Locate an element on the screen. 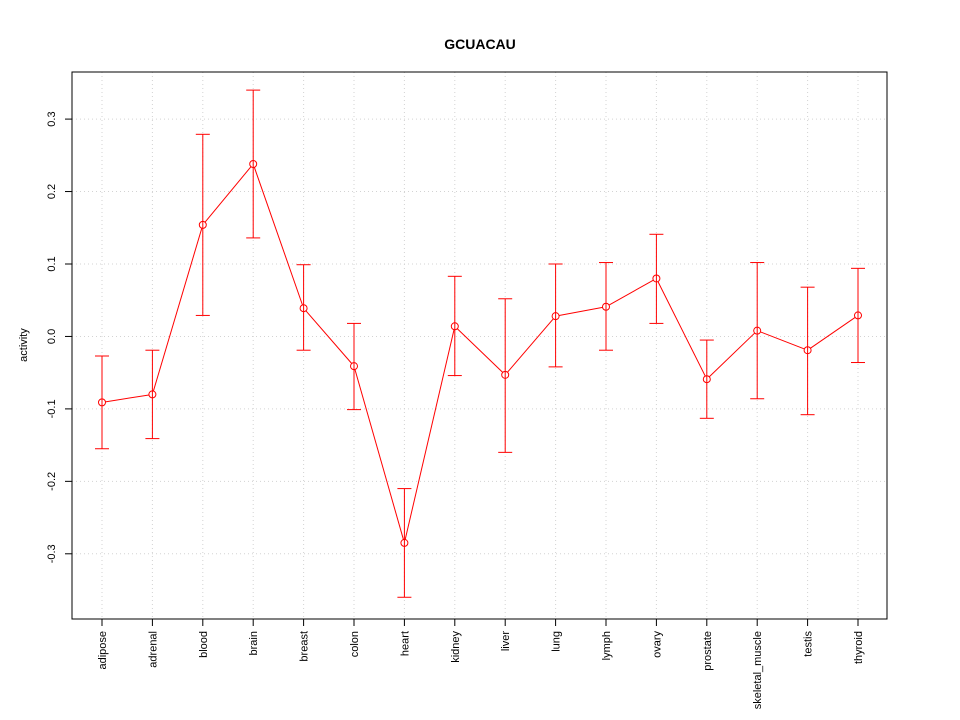 The height and width of the screenshot is (720, 960). x-tick-label: liver is located at coordinates (506, 641).